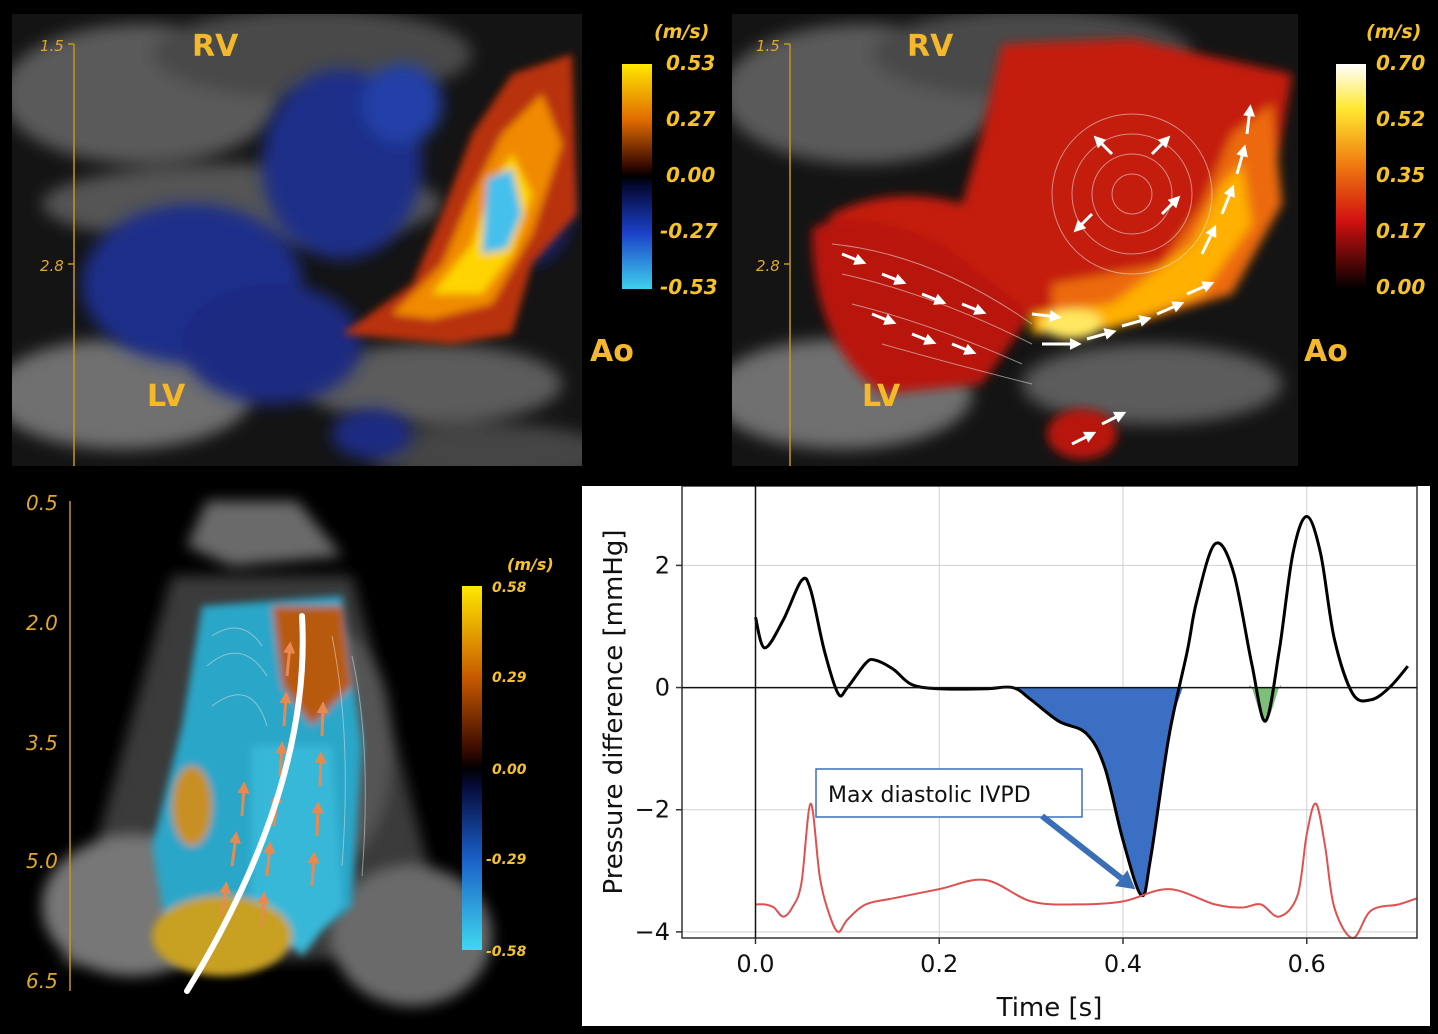  I want to click on depth-tick: 5.0, so click(42, 861).